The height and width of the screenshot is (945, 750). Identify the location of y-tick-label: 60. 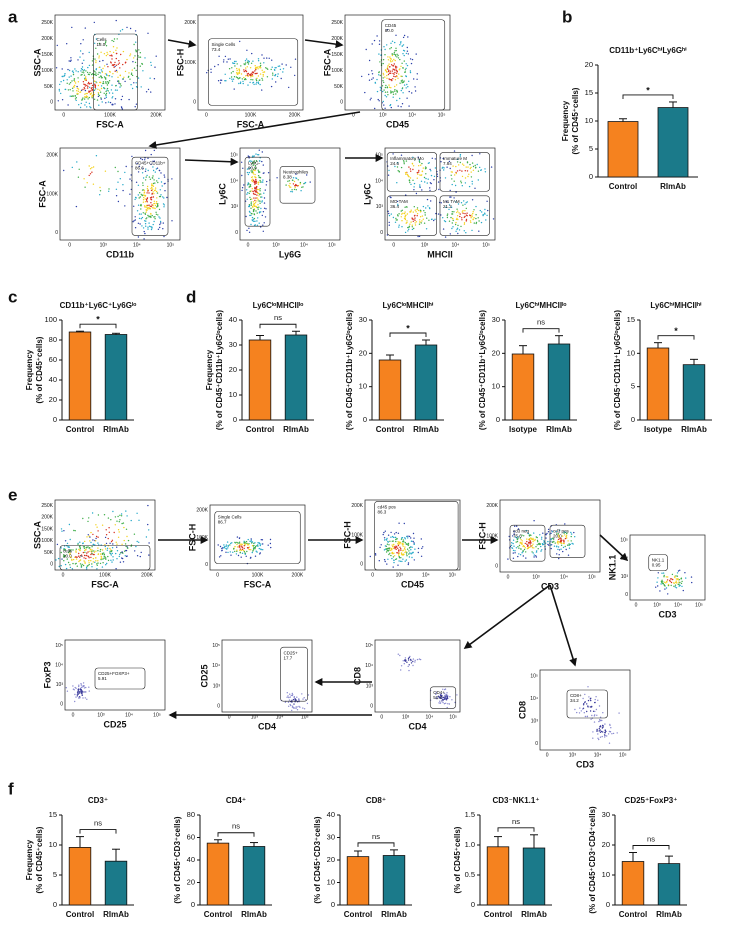
(191, 836).